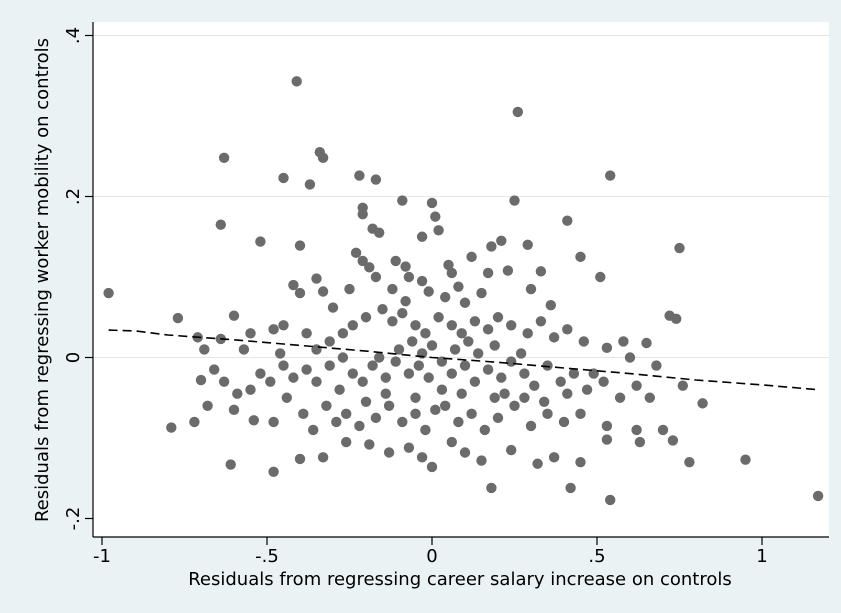 This screenshot has width=841, height=613. What do you see at coordinates (73, 357) in the screenshot?
I see `y-tick-label: 0` at bounding box center [73, 357].